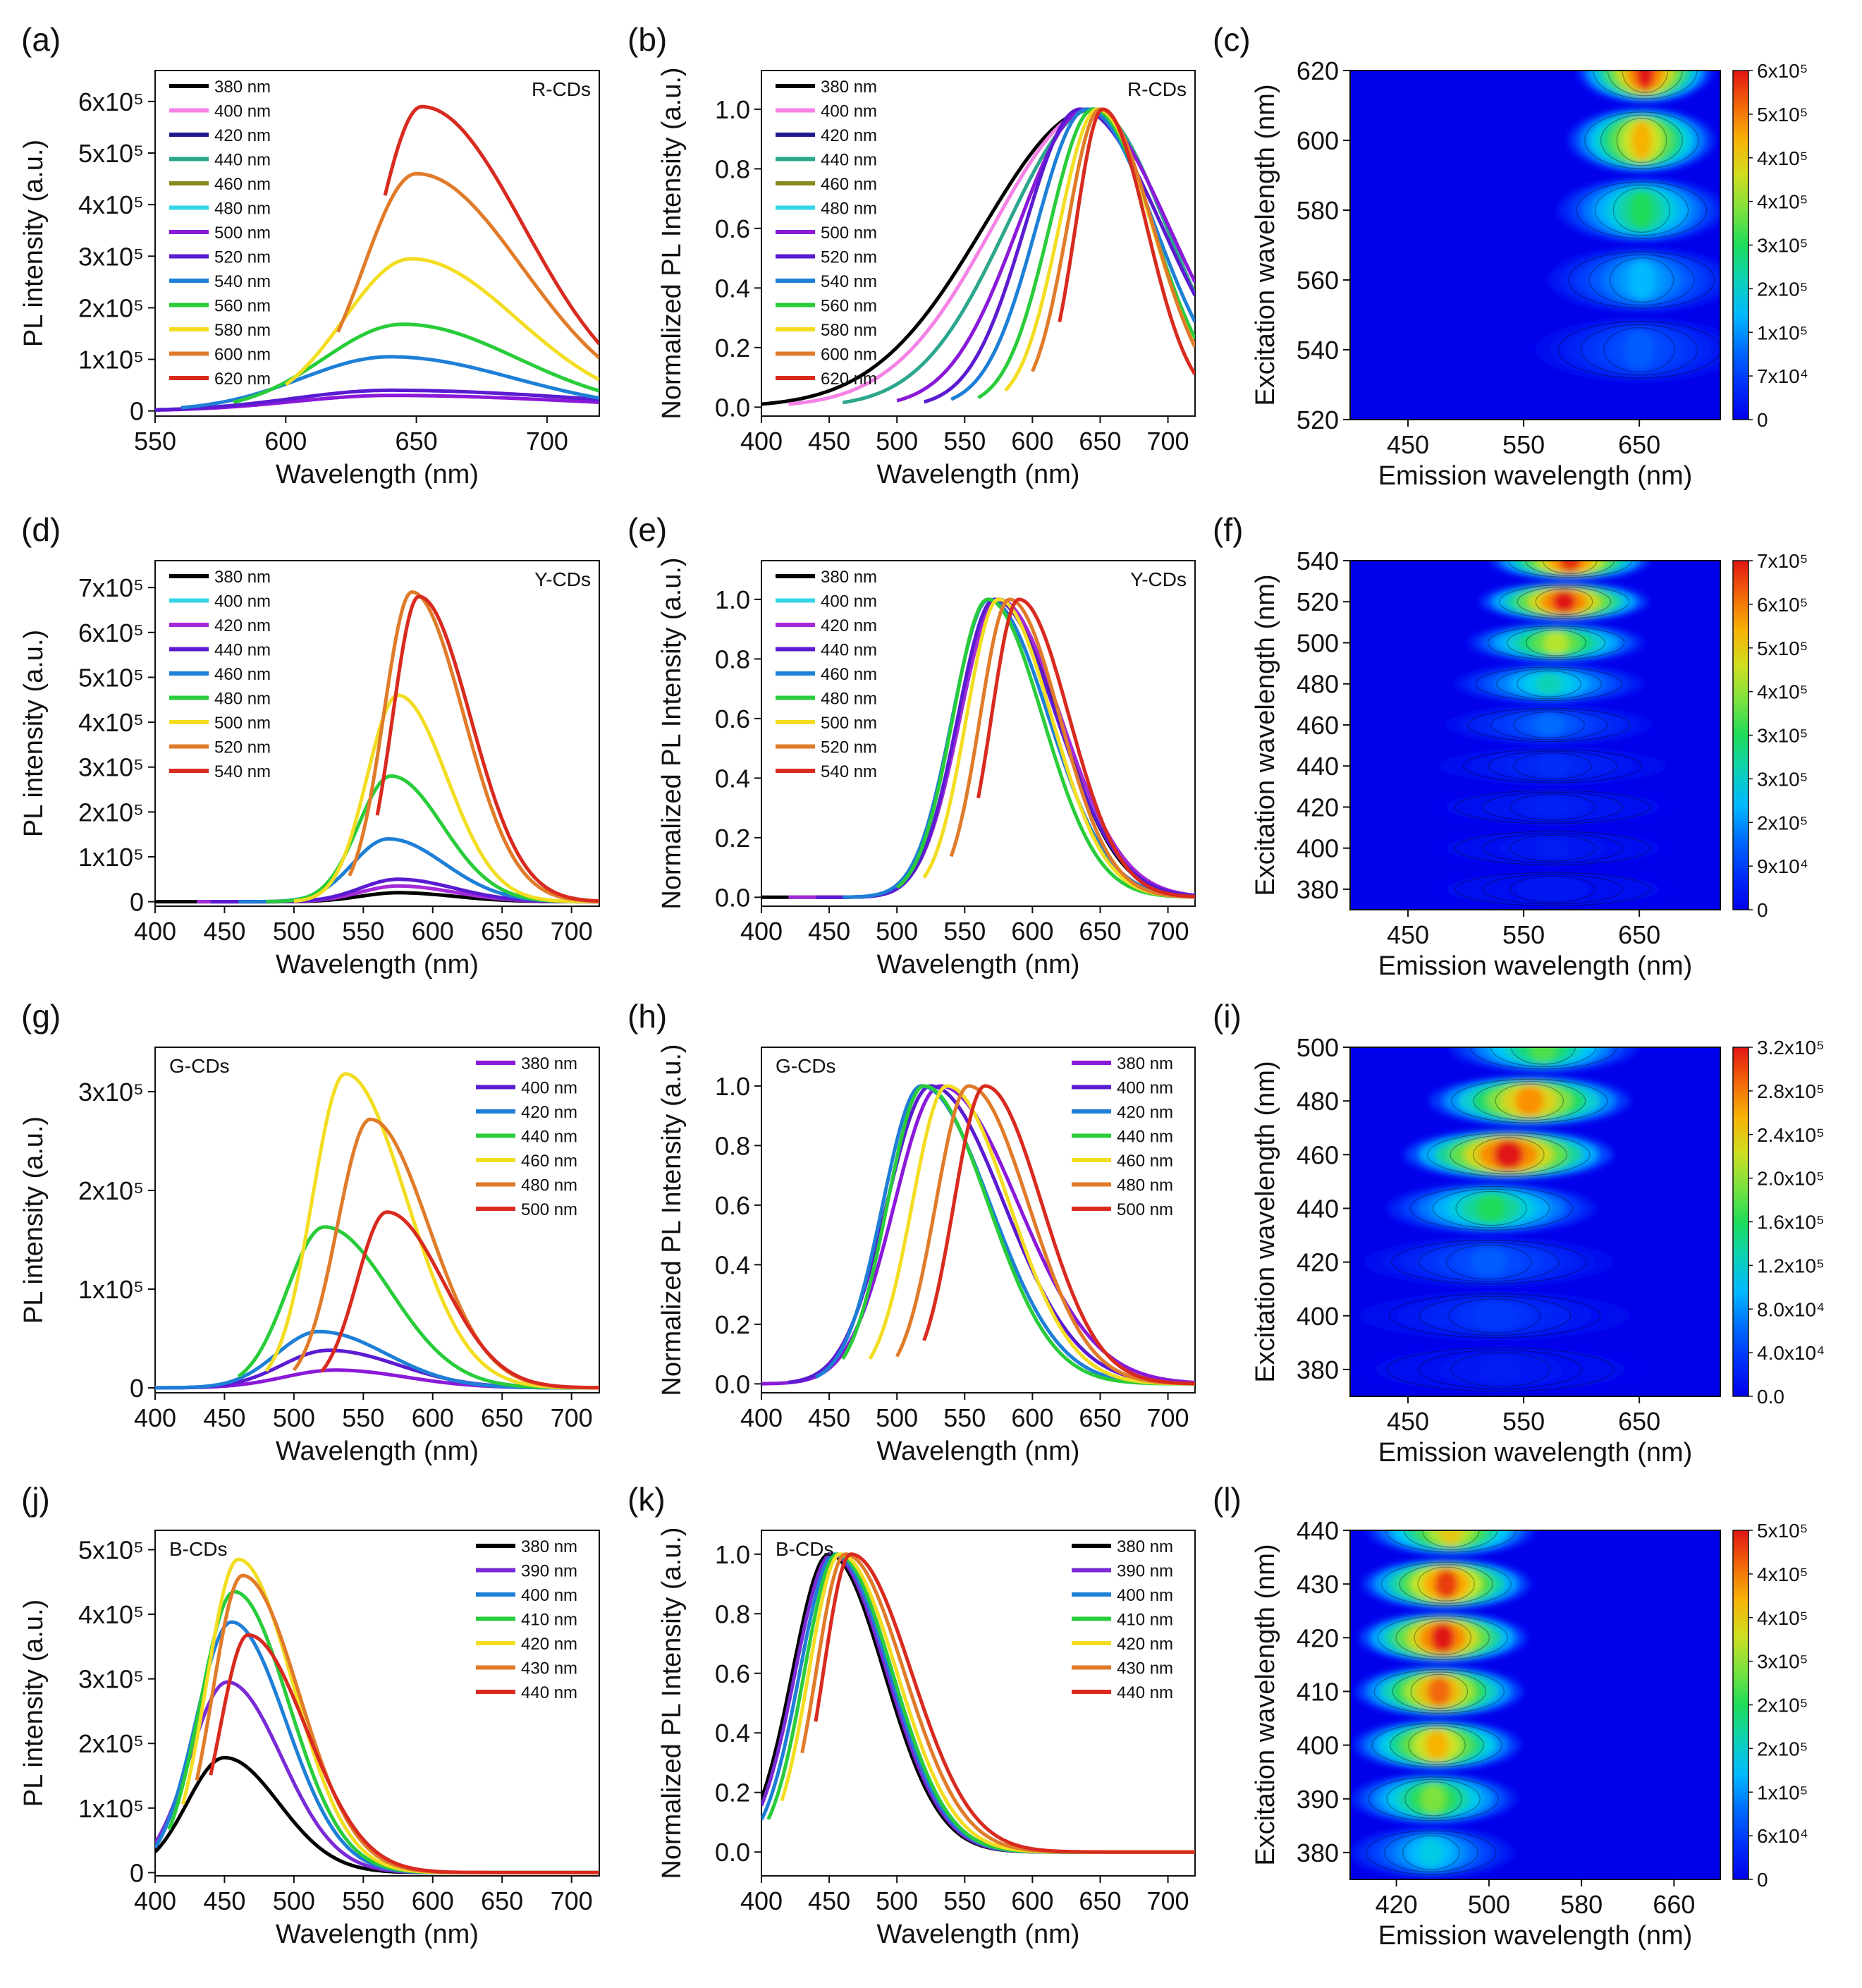 Image resolution: width=1862 pixels, height=1988 pixels. Describe the element at coordinates (732, 897) in the screenshot. I see `y-tick-label: 0.0` at that location.